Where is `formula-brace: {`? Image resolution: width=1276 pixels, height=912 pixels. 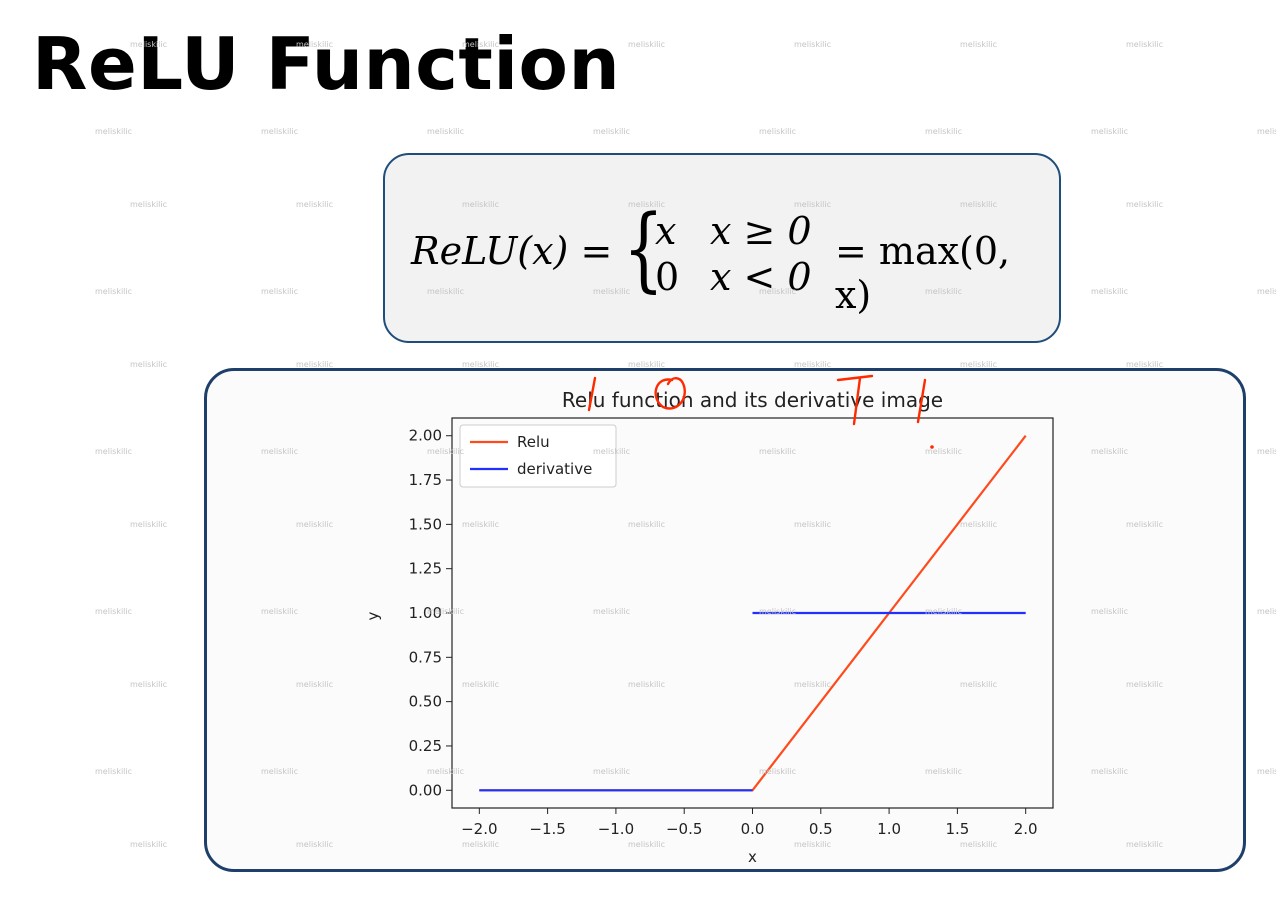 formula-brace: { is located at coordinates (643, 248).